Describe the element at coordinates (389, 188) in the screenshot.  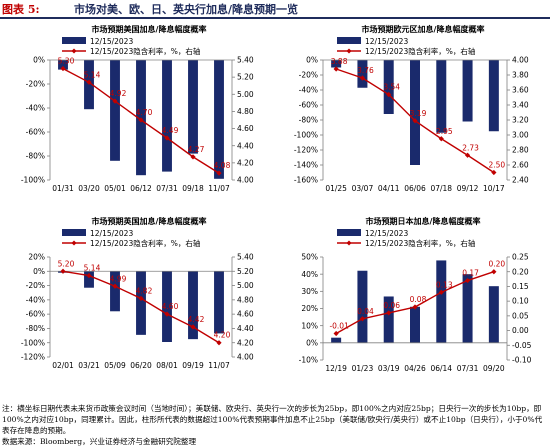
I see `x-tick-label: 04/11` at that location.